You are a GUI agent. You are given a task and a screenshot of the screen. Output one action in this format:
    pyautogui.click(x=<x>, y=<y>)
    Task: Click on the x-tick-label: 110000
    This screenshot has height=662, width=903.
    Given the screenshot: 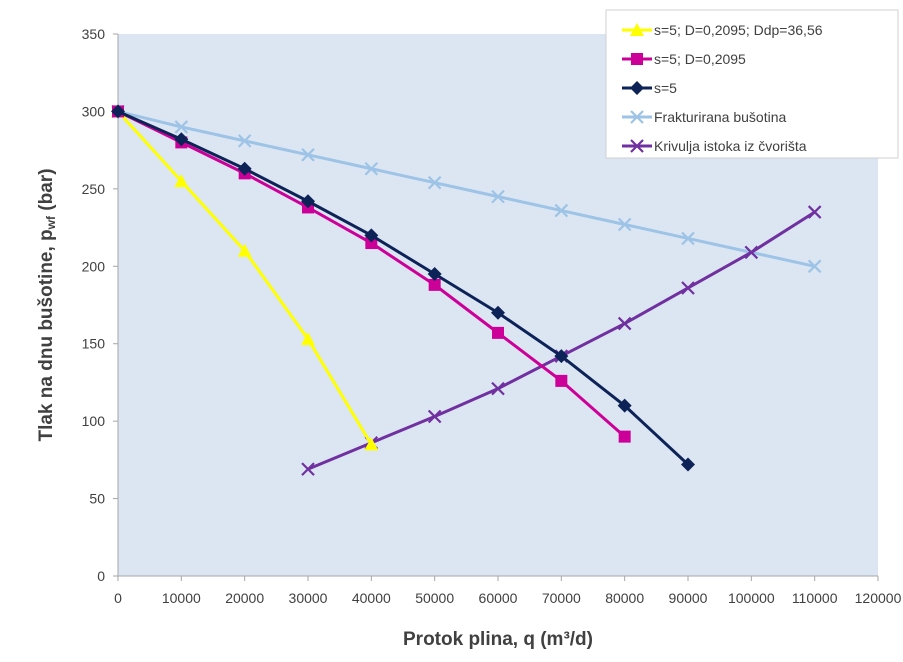 What is the action you would take?
    pyautogui.click(x=815, y=598)
    